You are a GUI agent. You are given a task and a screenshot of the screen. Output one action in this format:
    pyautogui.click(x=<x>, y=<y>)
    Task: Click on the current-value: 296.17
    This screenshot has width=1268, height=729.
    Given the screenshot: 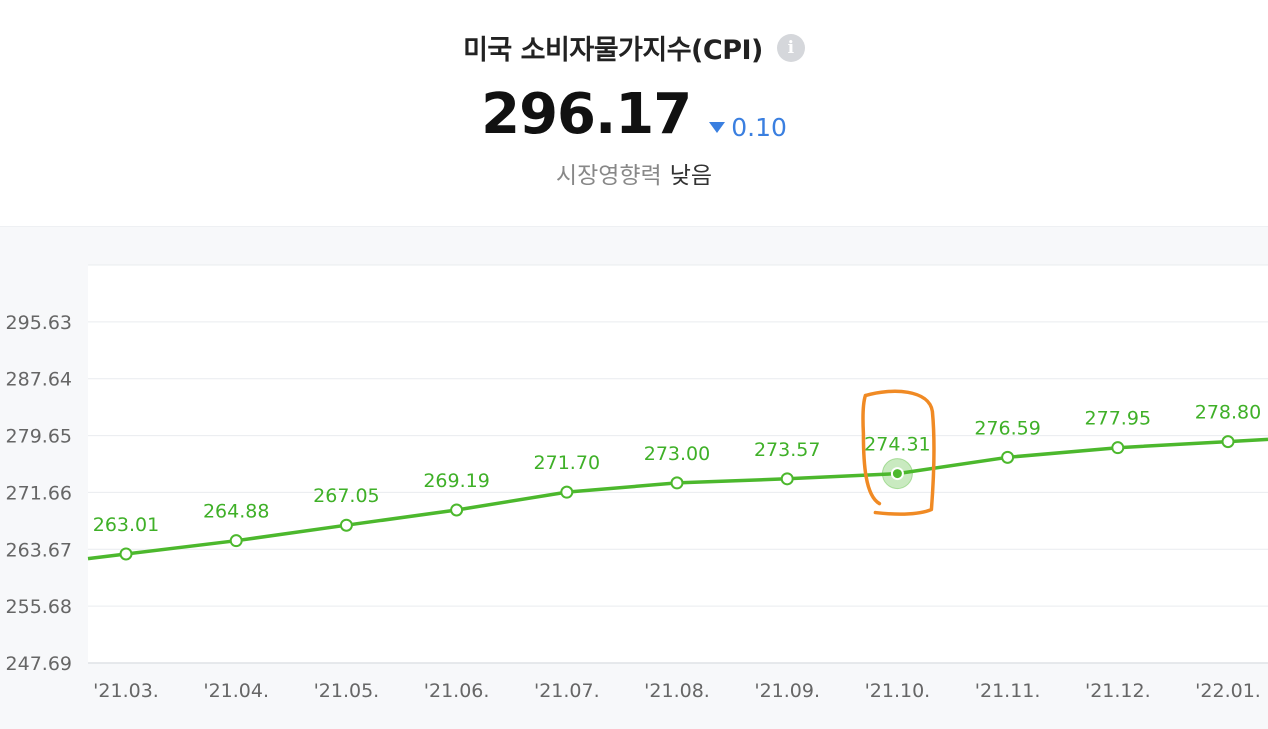 What is the action you would take?
    pyautogui.click(x=586, y=114)
    